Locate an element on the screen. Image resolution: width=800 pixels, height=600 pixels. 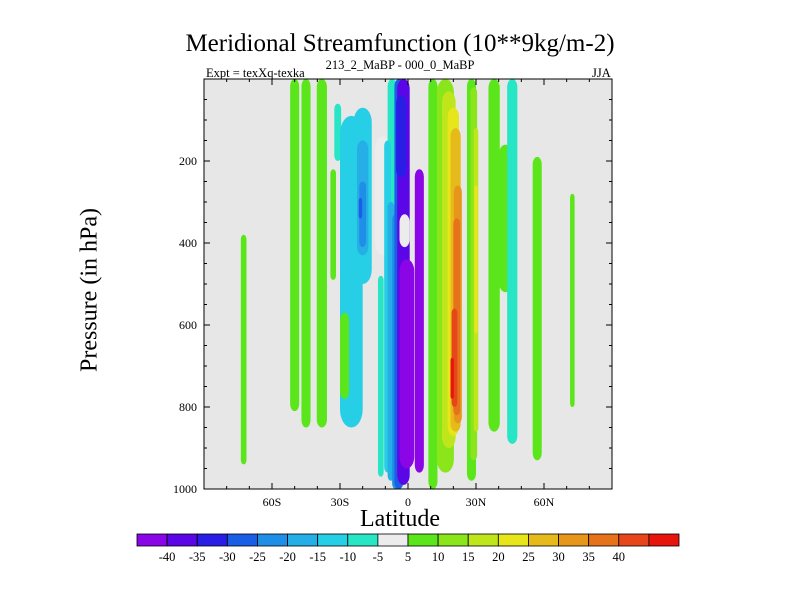
colorbar-label: 35 is located at coordinates (588, 557).